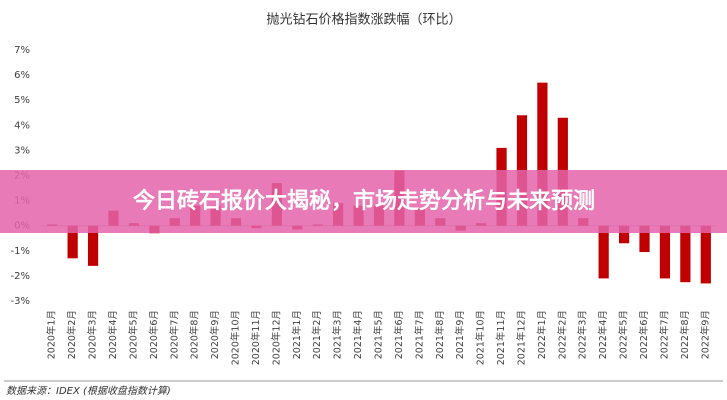  Describe the element at coordinates (363, 20) in the screenshot. I see `chart-title: 抛光钻石价格指数涨跌幅（环比）` at that location.